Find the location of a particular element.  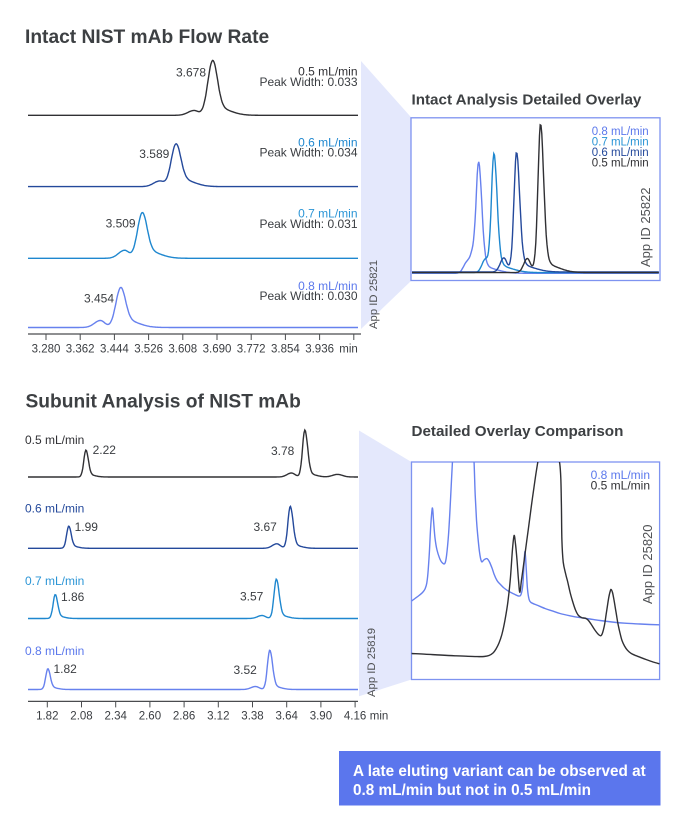

svg-text: 3.690 is located at coordinates (217, 350).